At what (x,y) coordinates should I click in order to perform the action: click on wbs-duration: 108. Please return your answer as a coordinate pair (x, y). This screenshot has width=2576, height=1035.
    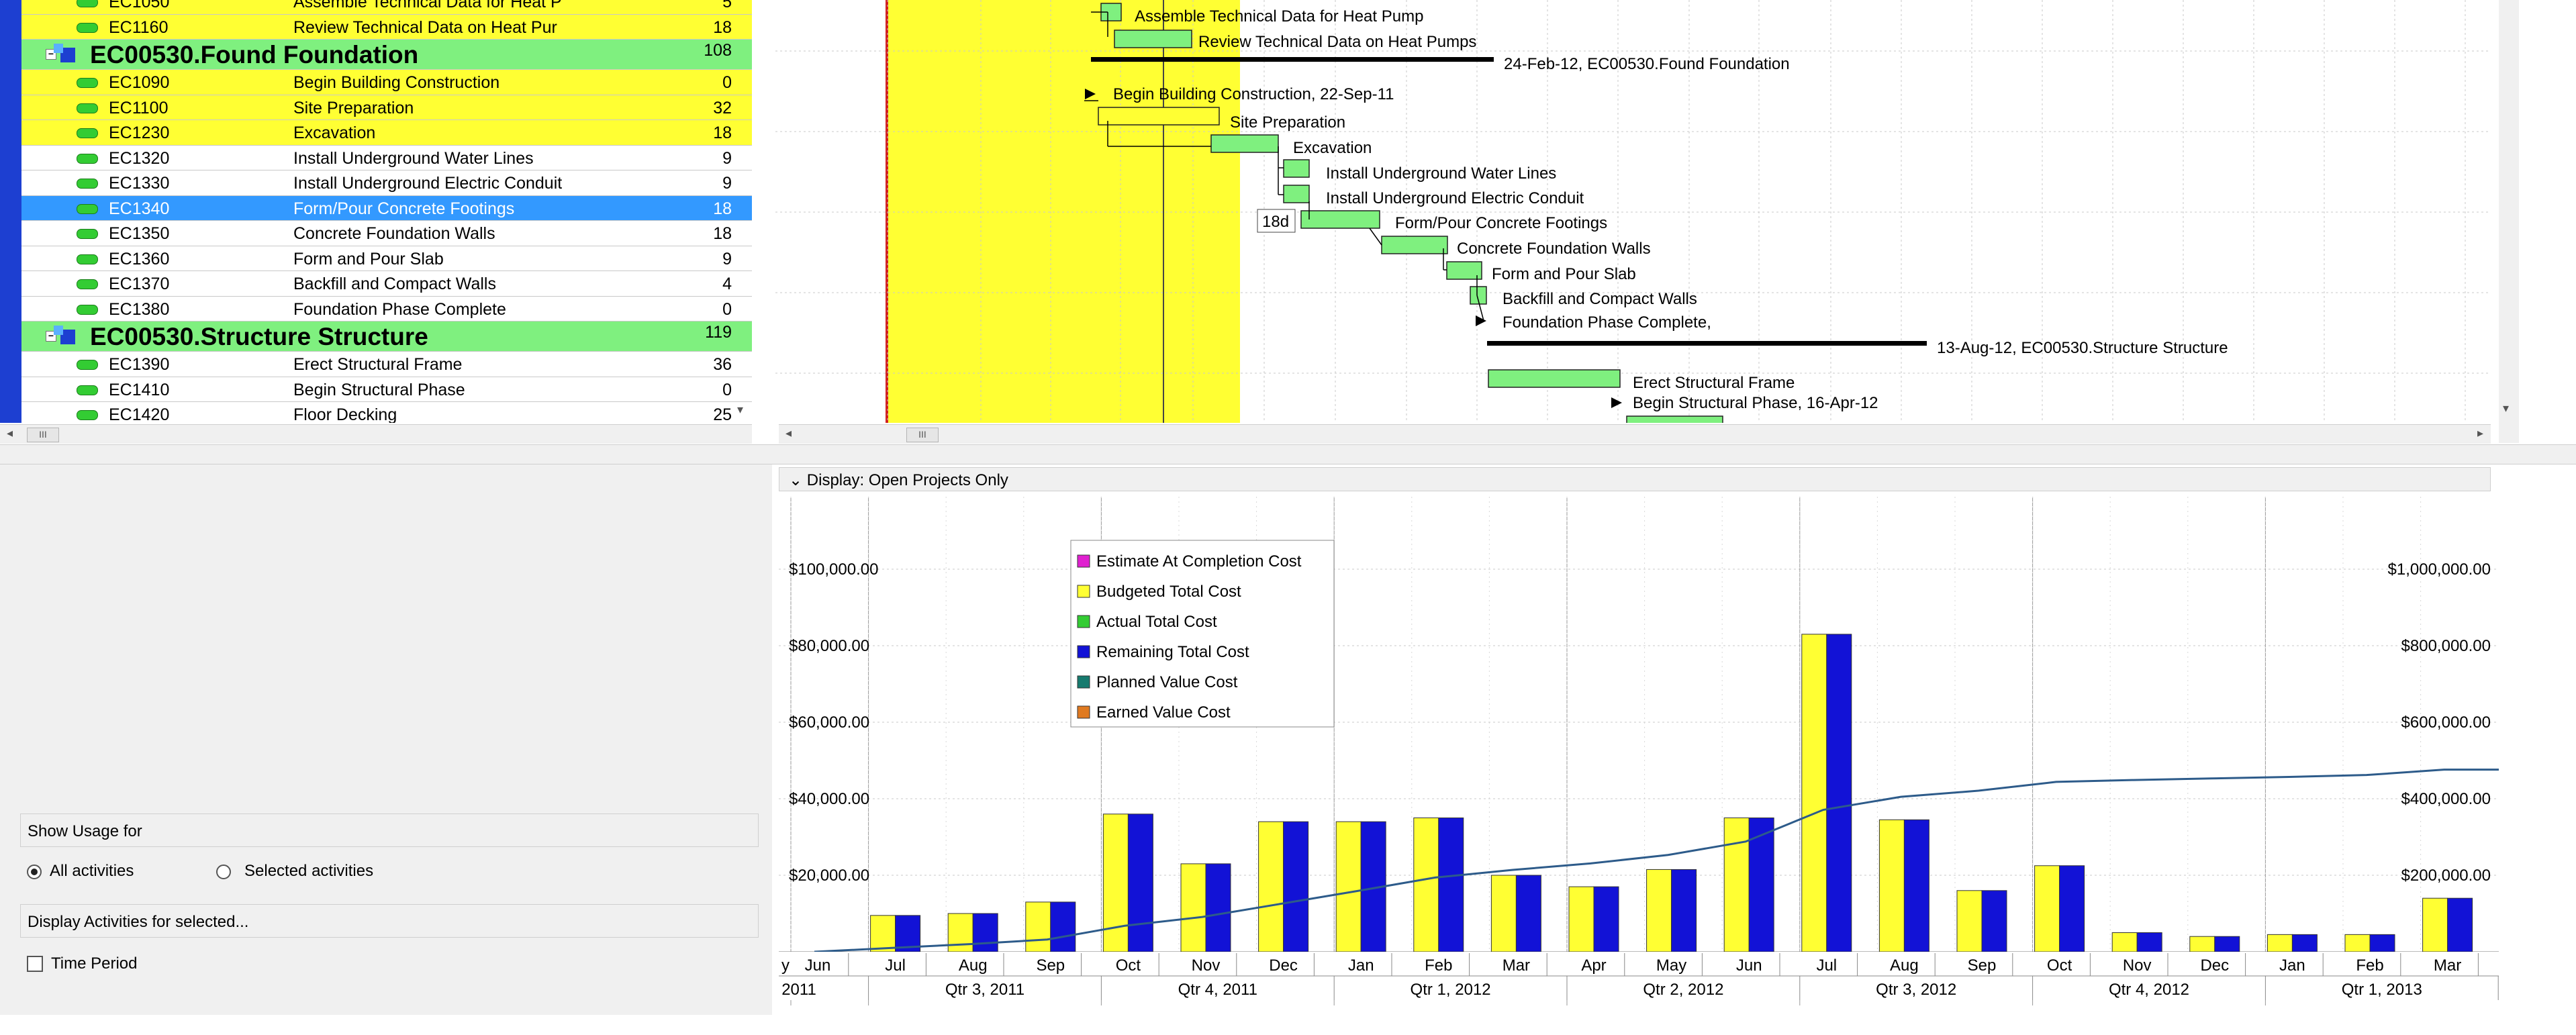
    Looking at the image, I should click on (718, 50).